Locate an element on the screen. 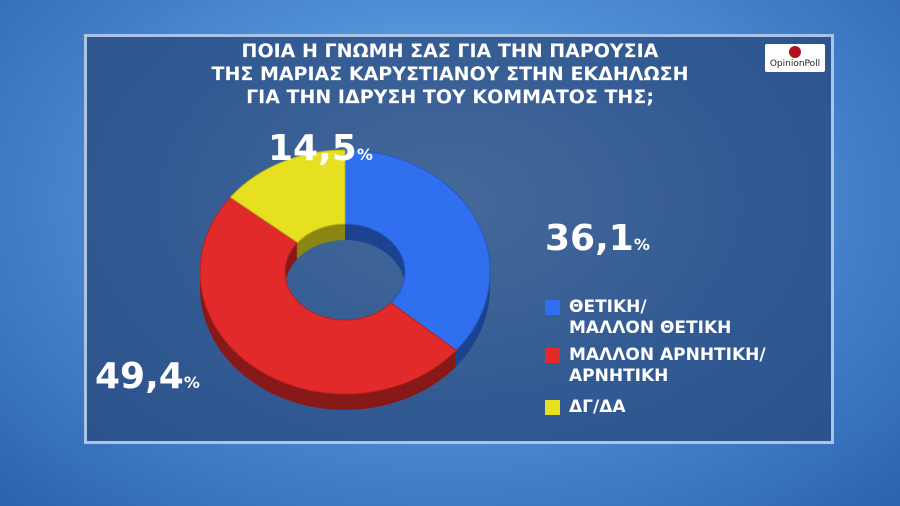 Image resolution: width=900 pixels, height=506 pixels. value-label: 14,5% is located at coordinates (320, 148).